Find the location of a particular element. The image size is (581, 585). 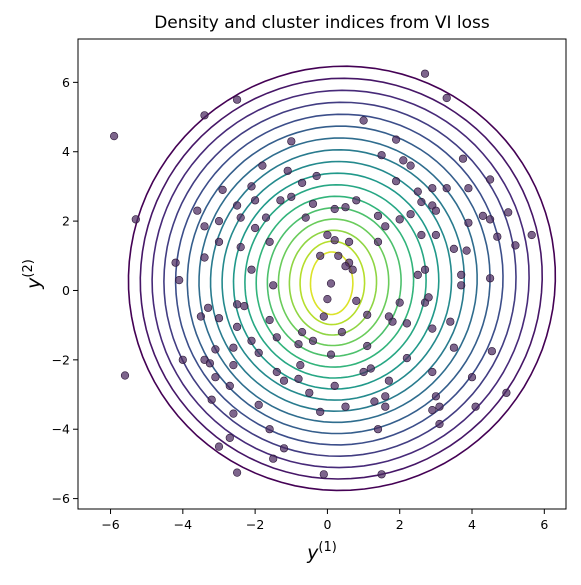

x-tick-label: 6 is located at coordinates (544, 524).